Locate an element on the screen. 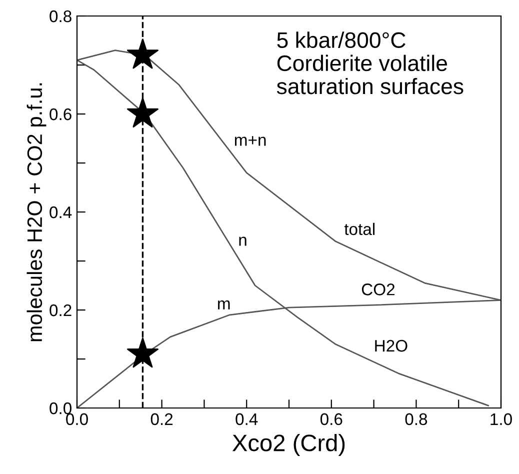 The height and width of the screenshot is (474, 519). annotation: n is located at coordinates (242, 241).